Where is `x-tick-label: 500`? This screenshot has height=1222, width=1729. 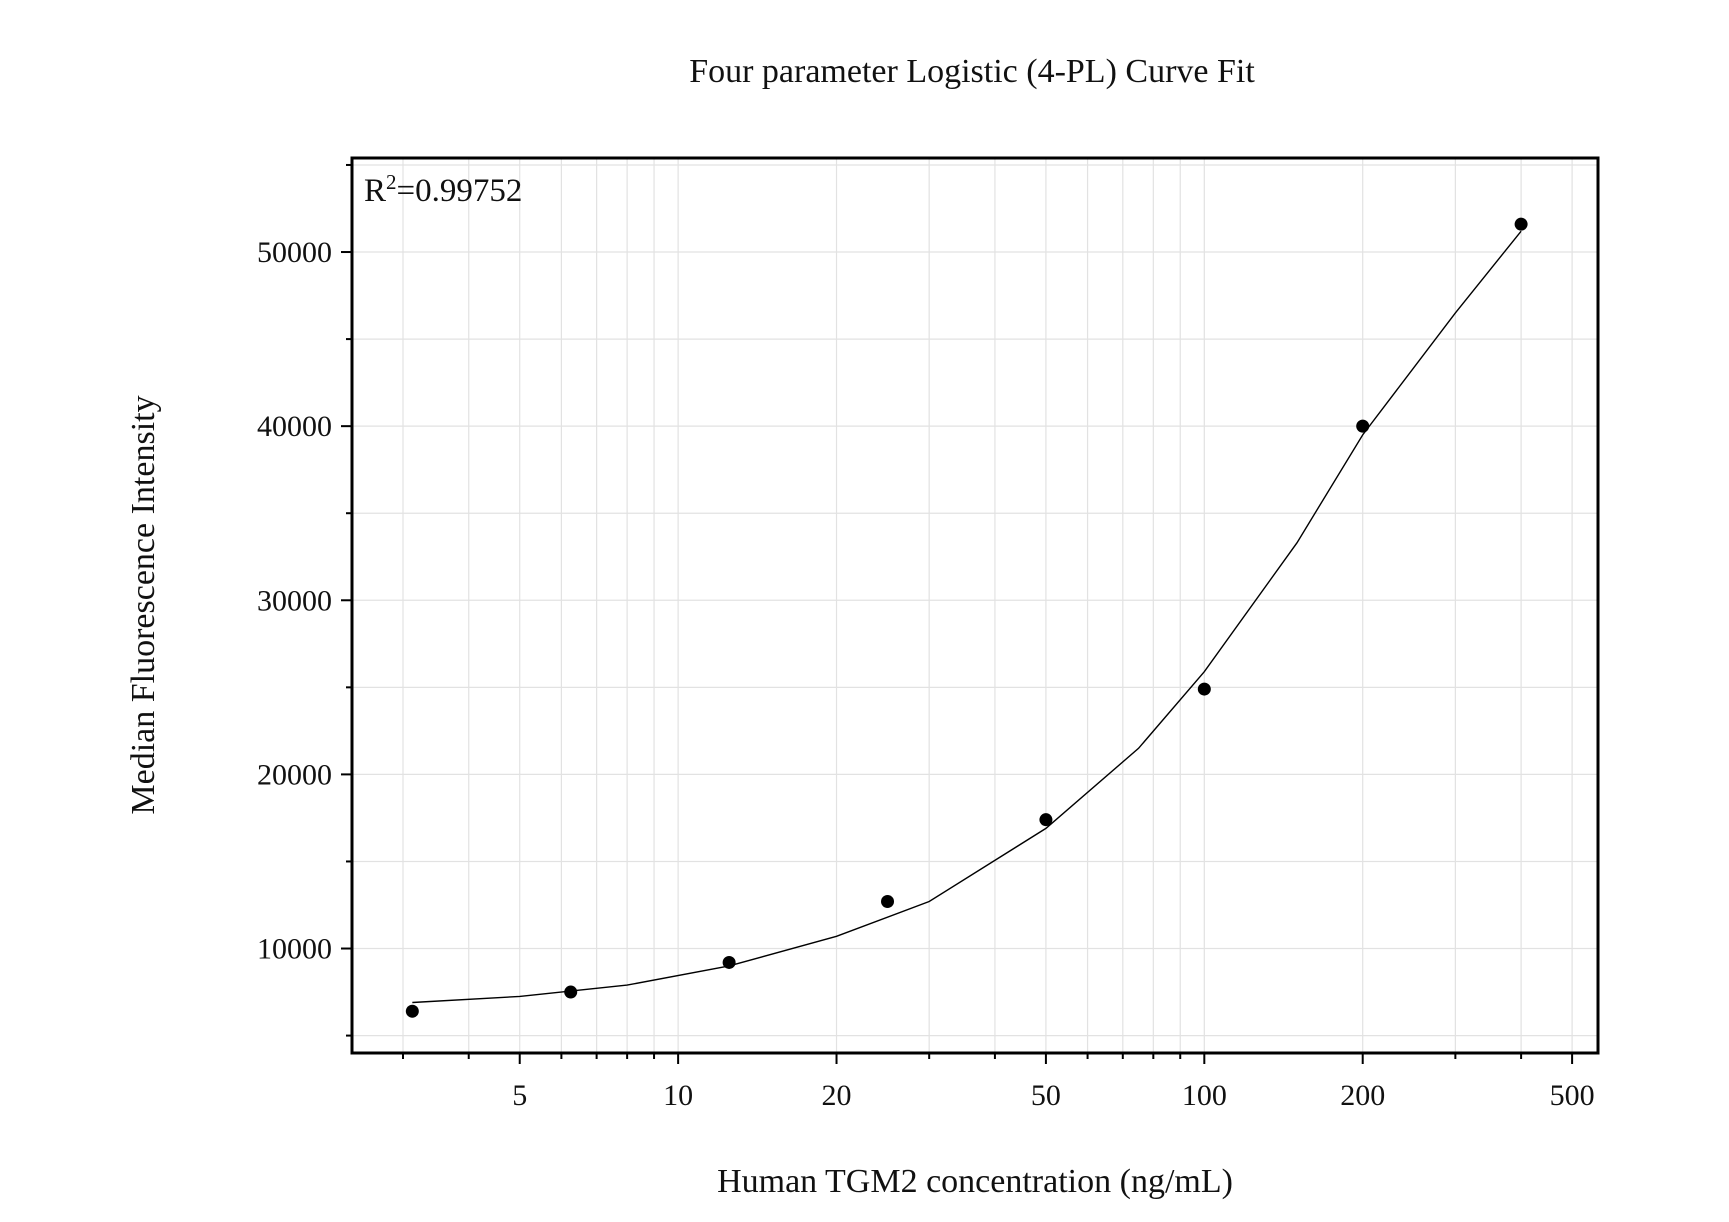 x-tick-label: 500 is located at coordinates (1572, 1095).